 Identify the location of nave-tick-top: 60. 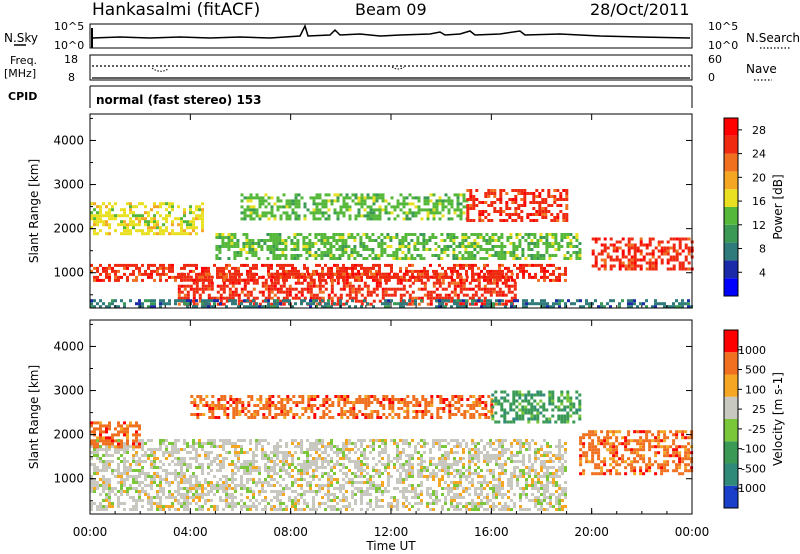
(715, 59).